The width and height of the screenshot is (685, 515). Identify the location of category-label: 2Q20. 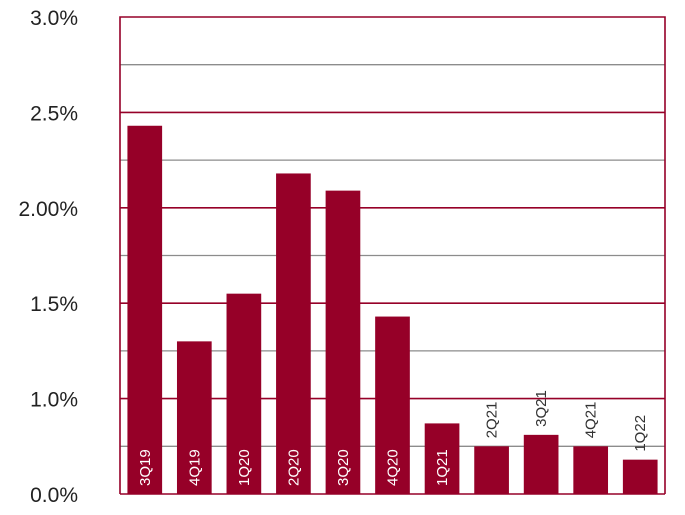
(293, 467).